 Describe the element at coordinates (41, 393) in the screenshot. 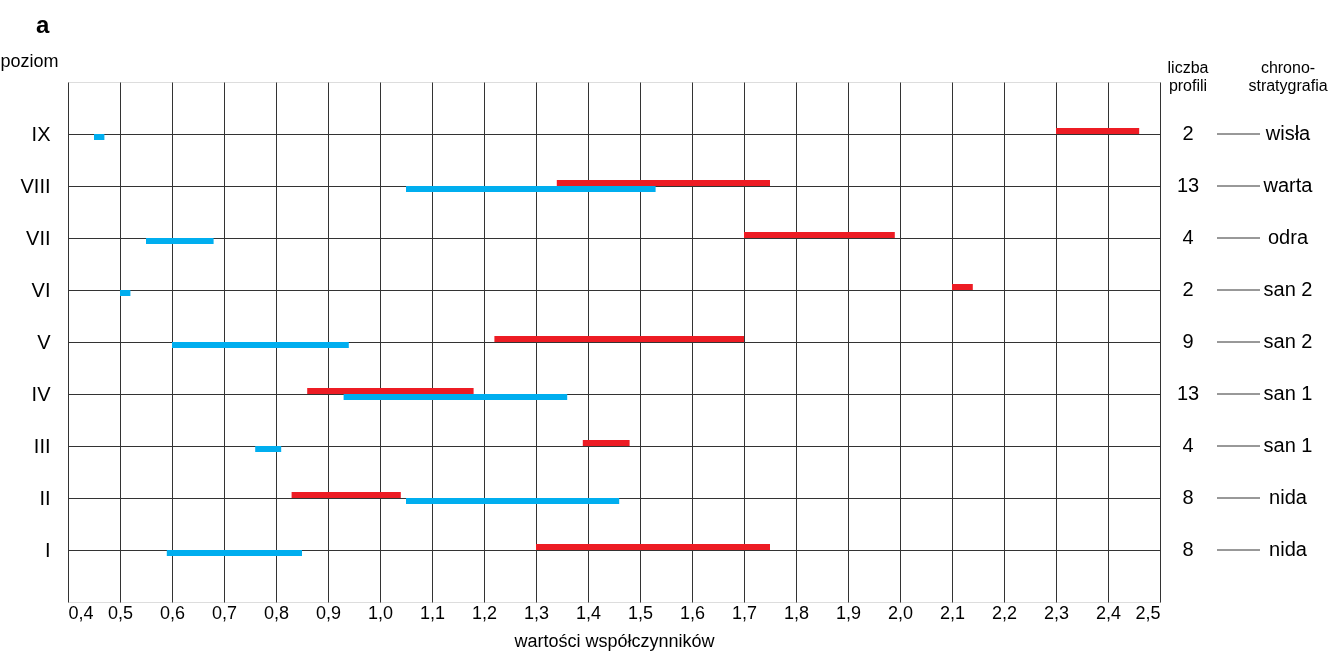

I see `y-tick-label: IV` at that location.